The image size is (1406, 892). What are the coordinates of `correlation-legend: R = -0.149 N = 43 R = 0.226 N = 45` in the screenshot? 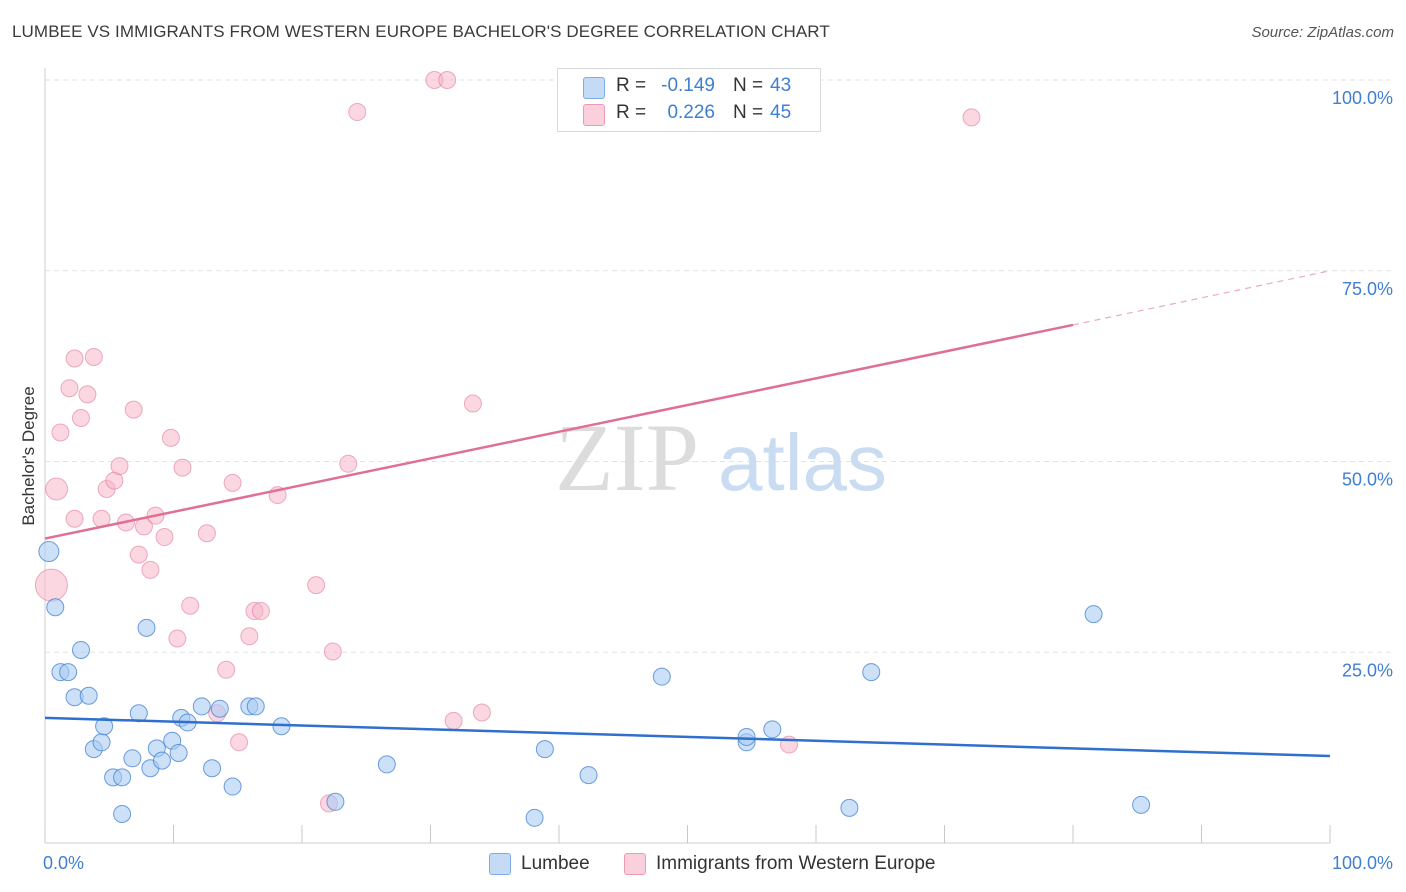 It's located at (689, 100).